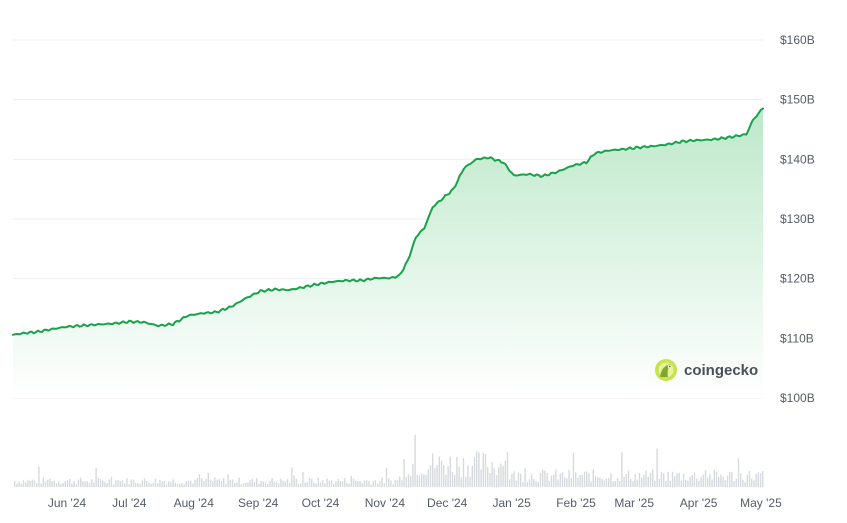  I want to click on x-tick-label: May '25, so click(761, 503).